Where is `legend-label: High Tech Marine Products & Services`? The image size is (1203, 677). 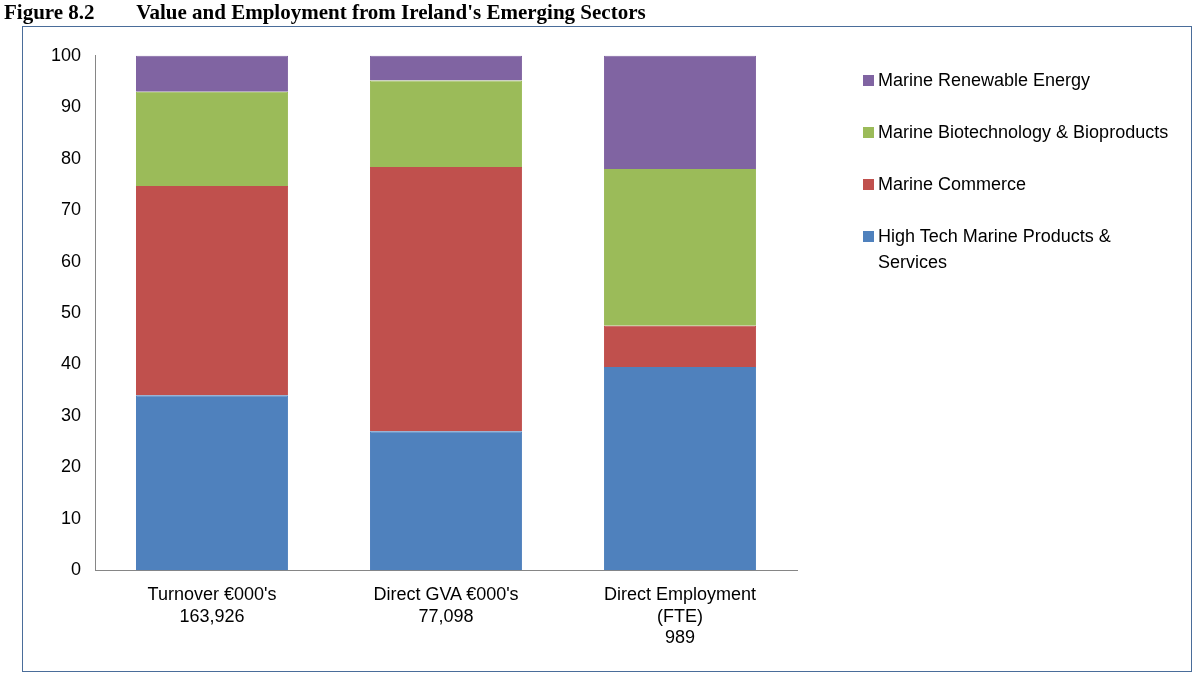 legend-label: High Tech Marine Products & Services is located at coordinates (995, 249).